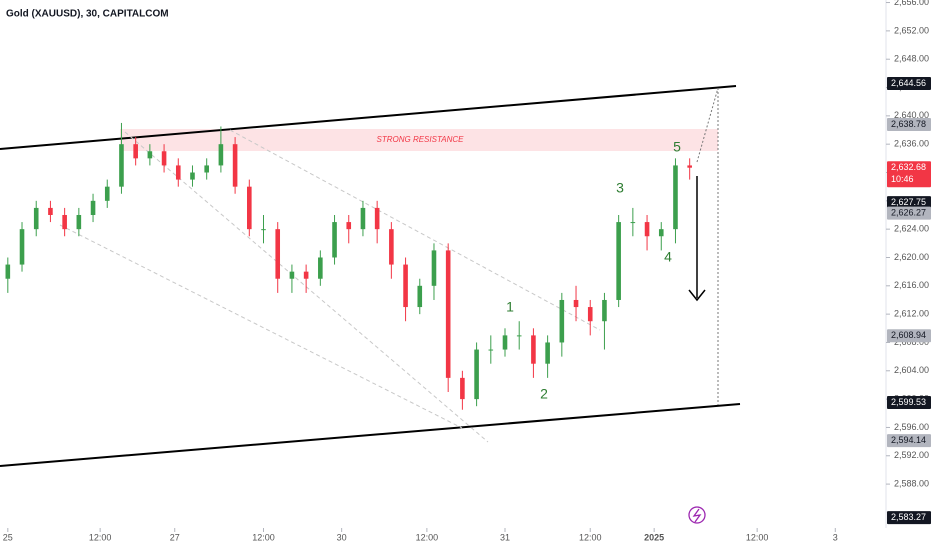 This screenshot has width=932, height=550. I want to click on alert-icon, so click(697, 515).